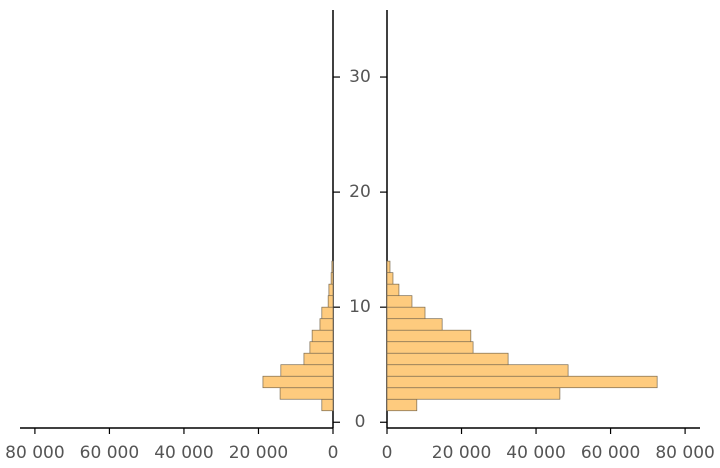 This screenshot has width=720, height=468. What do you see at coordinates (360, 77) in the screenshot?
I see `y-tick-label: 30` at bounding box center [360, 77].